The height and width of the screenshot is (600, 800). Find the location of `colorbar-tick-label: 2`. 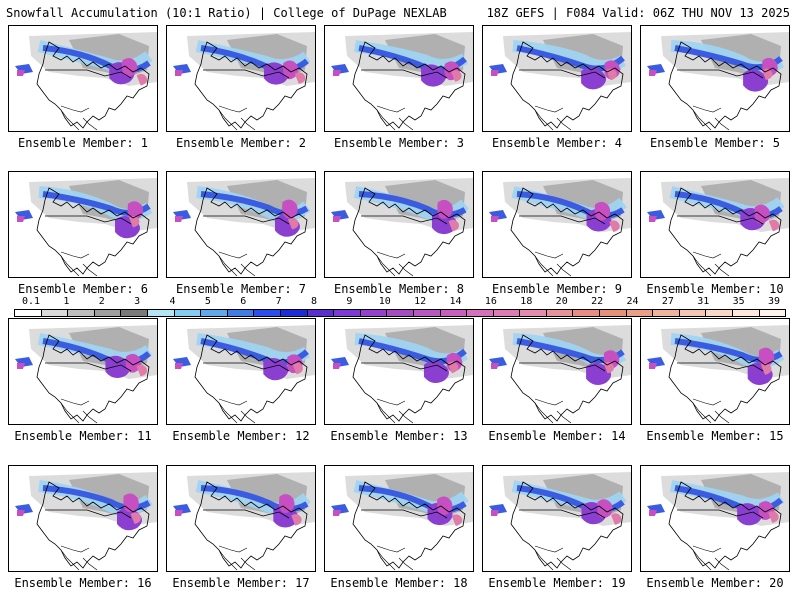

colorbar-tick-label: 2 is located at coordinates (101, 301).